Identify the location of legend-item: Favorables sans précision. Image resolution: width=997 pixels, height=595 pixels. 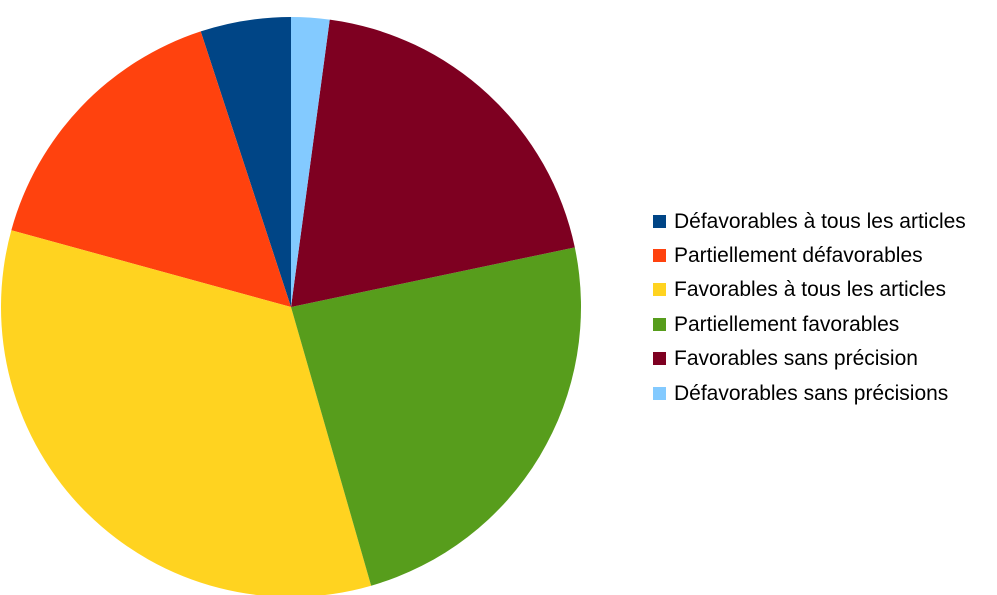
(809, 359).